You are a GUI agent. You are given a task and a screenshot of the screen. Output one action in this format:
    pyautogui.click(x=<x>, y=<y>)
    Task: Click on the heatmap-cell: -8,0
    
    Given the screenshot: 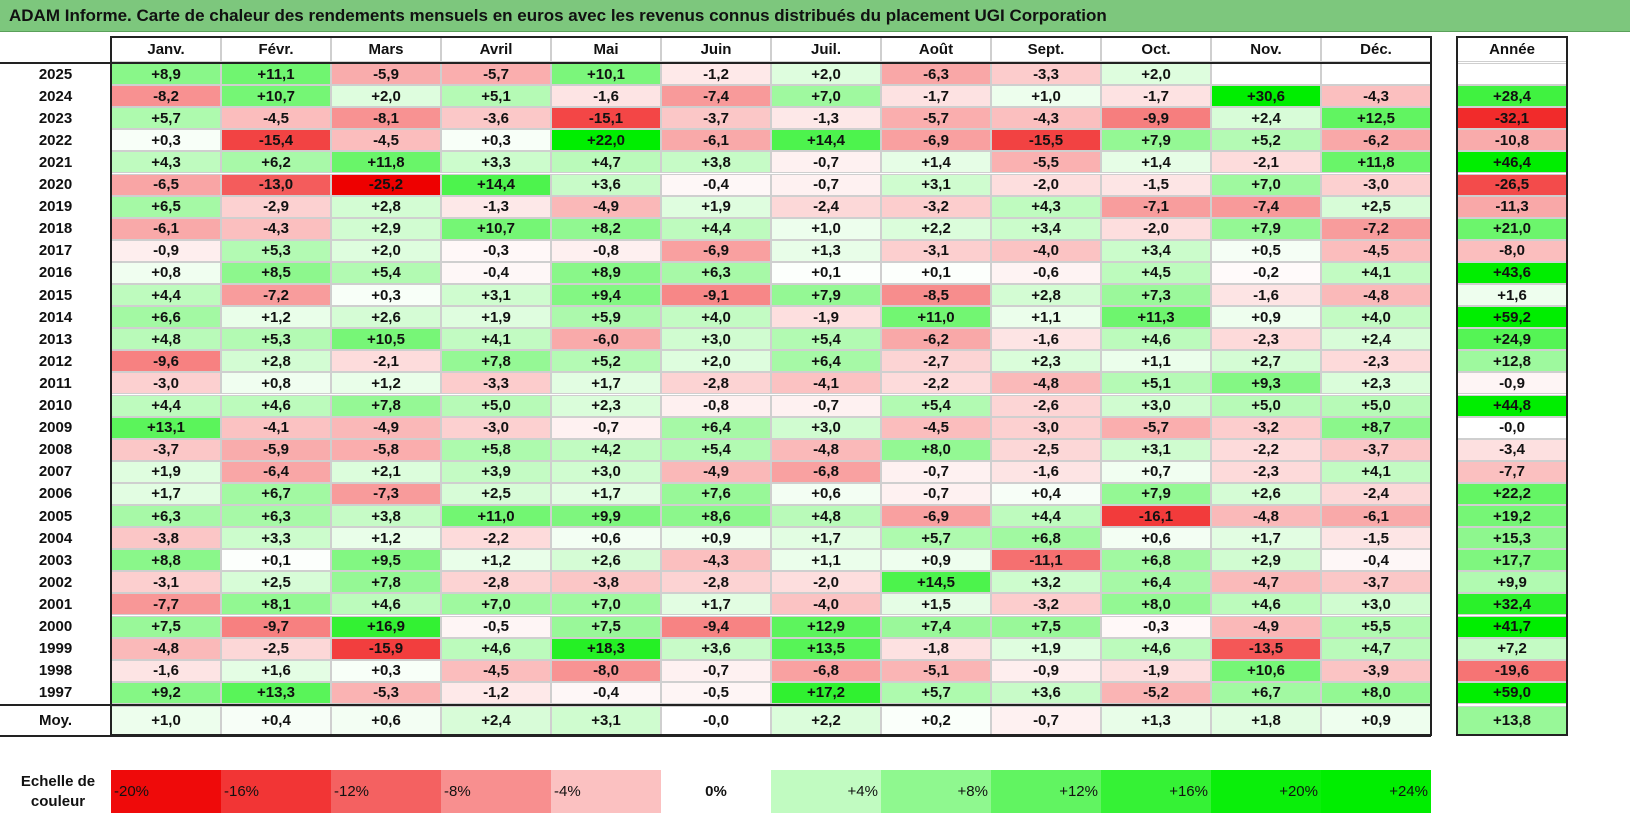 What is the action you would take?
    pyautogui.click(x=606, y=670)
    